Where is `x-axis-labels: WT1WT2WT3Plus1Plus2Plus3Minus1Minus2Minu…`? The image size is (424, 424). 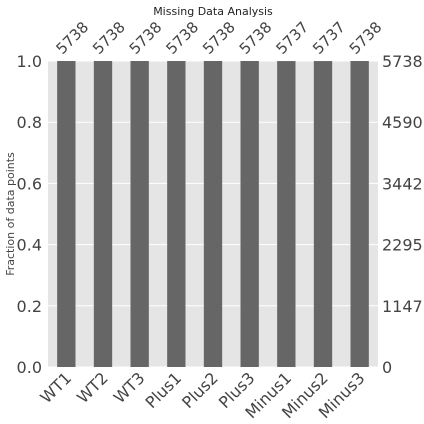 x-axis-labels: WT1WT2WT3Plus1Plus2Plus3Minus1Minus2Minu… is located at coordinates (202, 395).